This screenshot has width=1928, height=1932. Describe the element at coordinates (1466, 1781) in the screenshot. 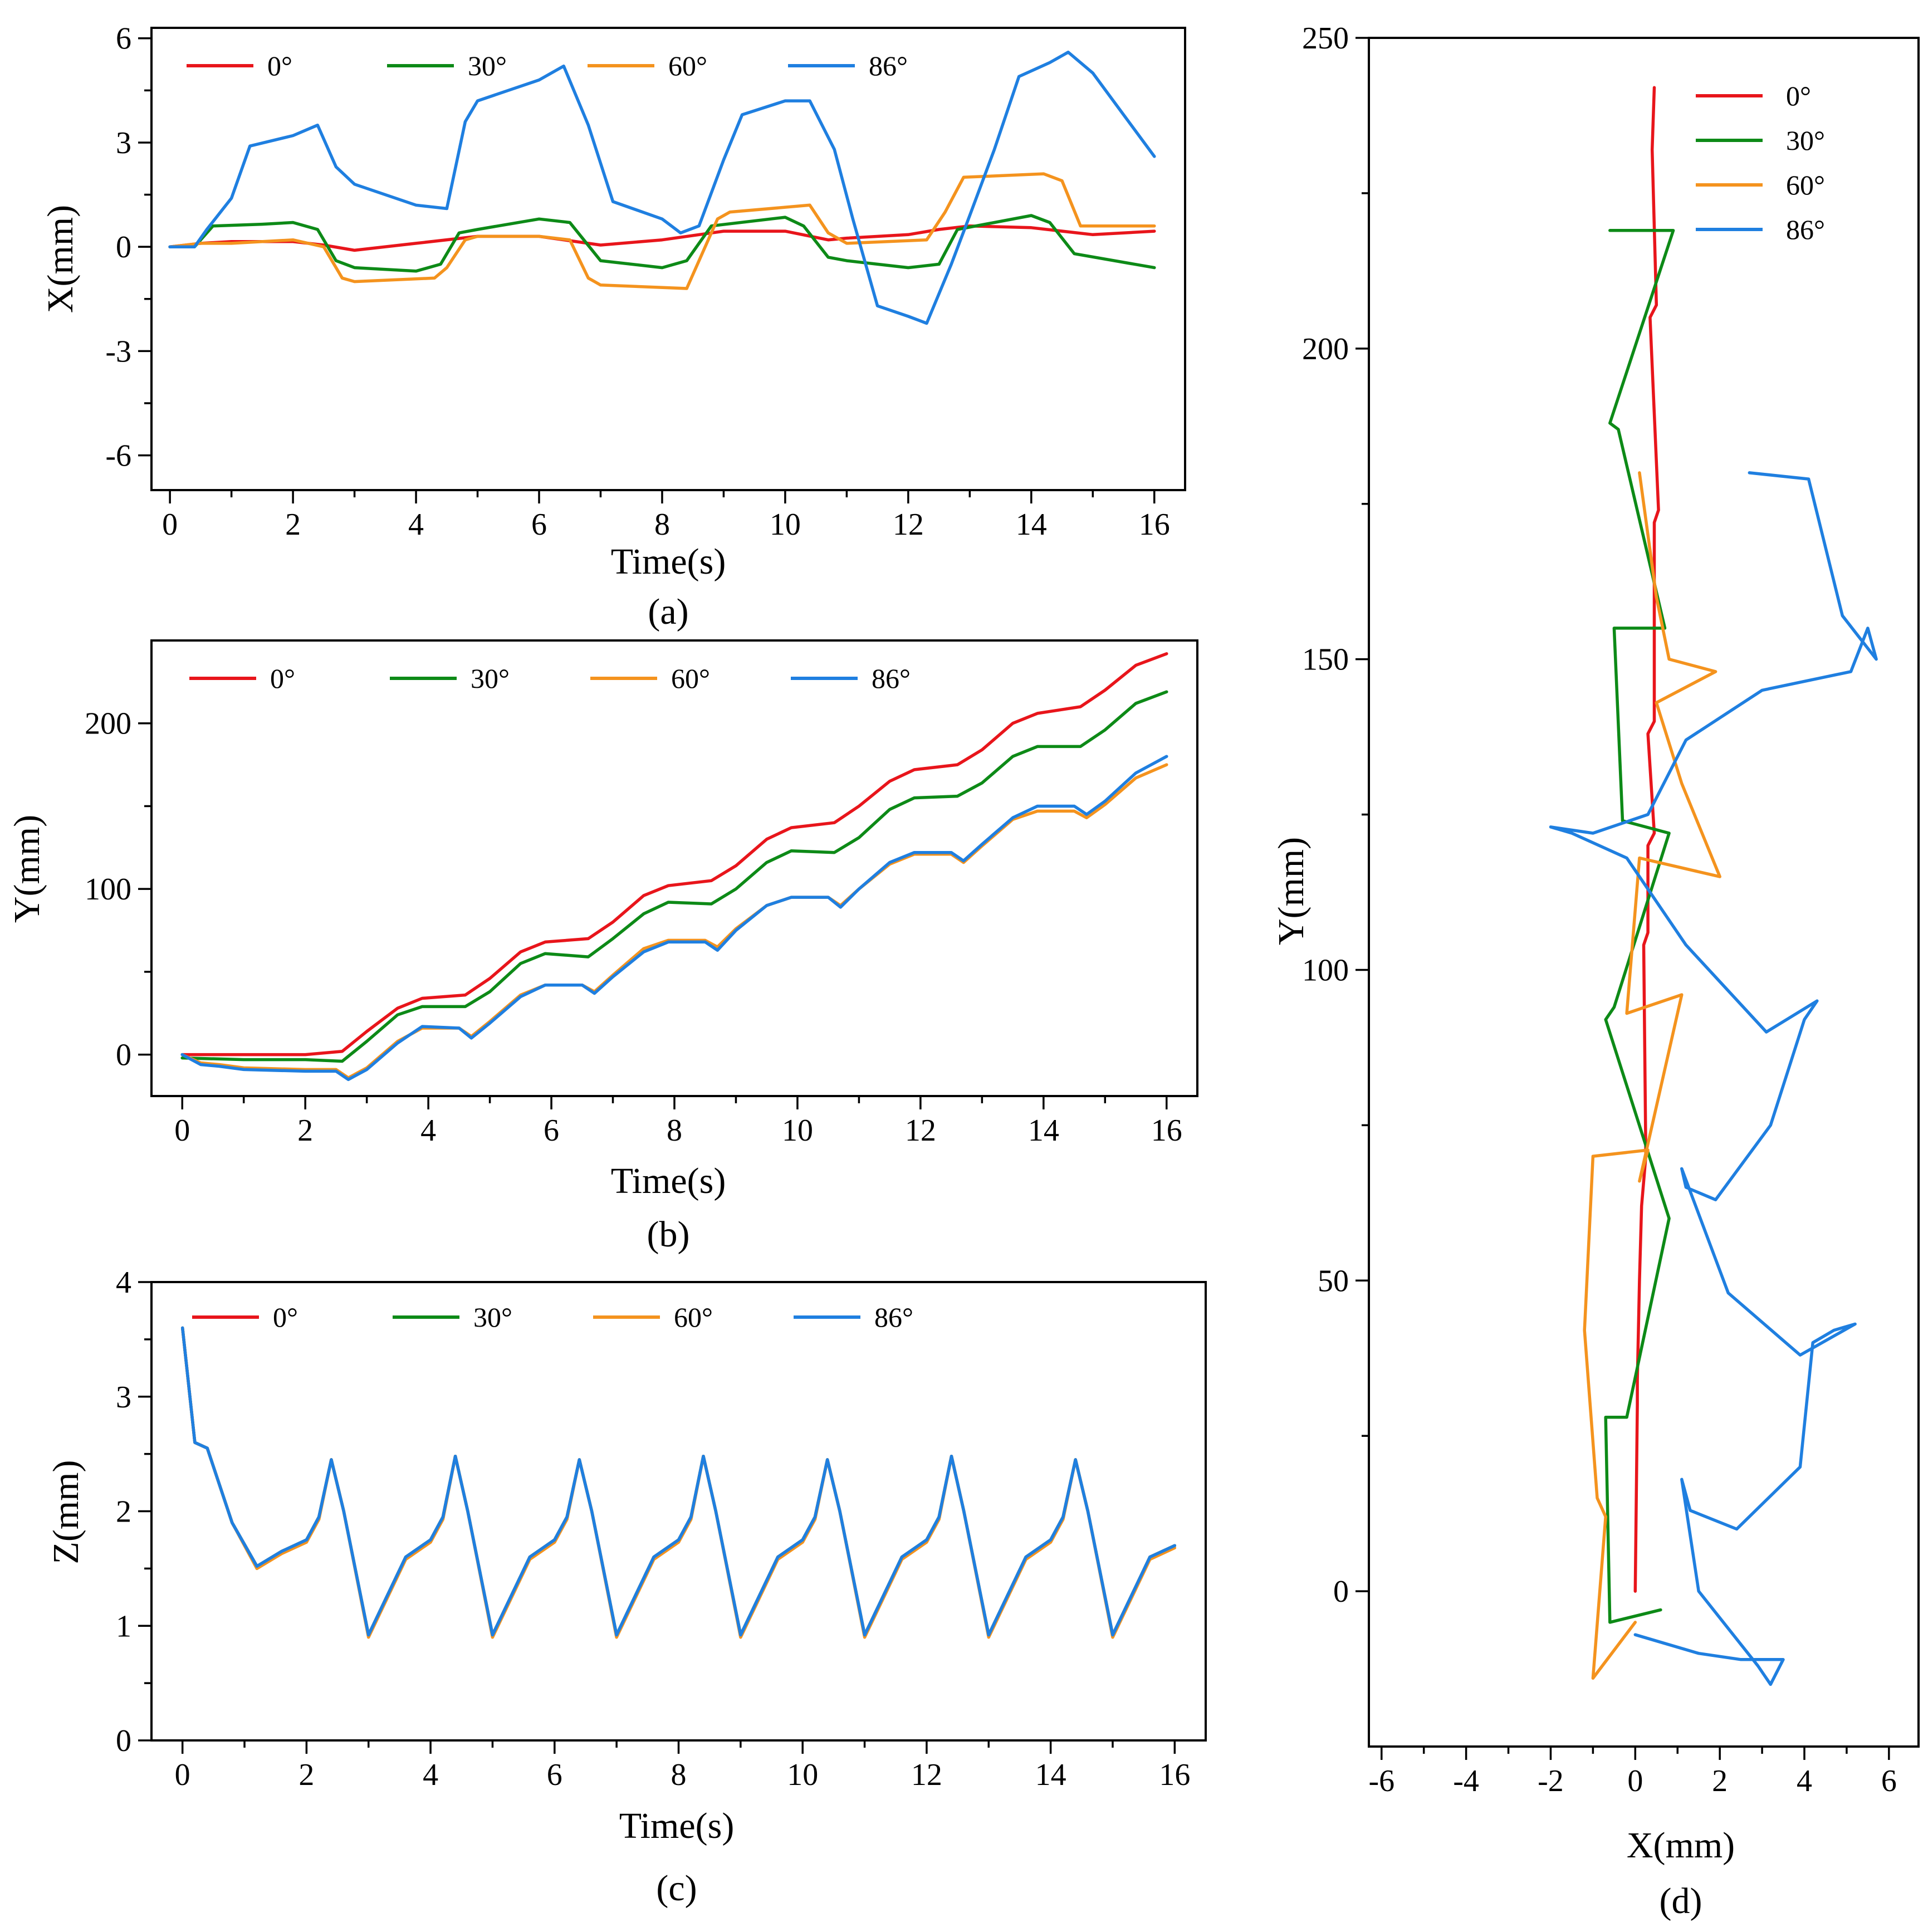

I see `x-tick-label: -4` at that location.